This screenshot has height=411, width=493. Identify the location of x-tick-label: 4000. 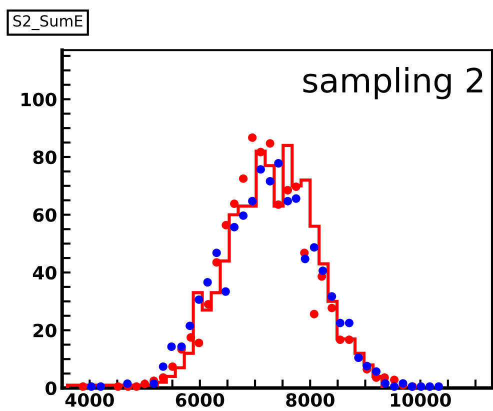
(89, 400).